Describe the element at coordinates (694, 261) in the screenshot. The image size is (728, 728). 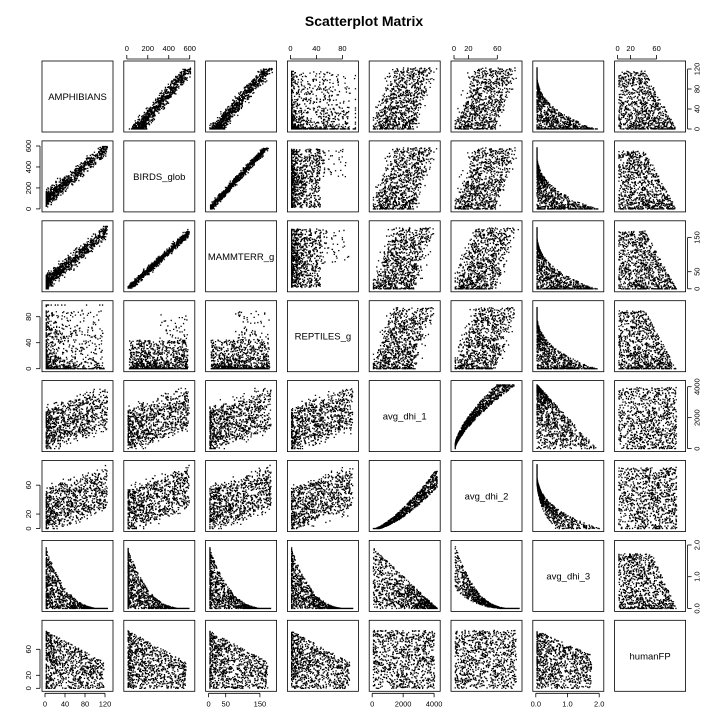
I see `right-axis-2: 0 50 150` at that location.